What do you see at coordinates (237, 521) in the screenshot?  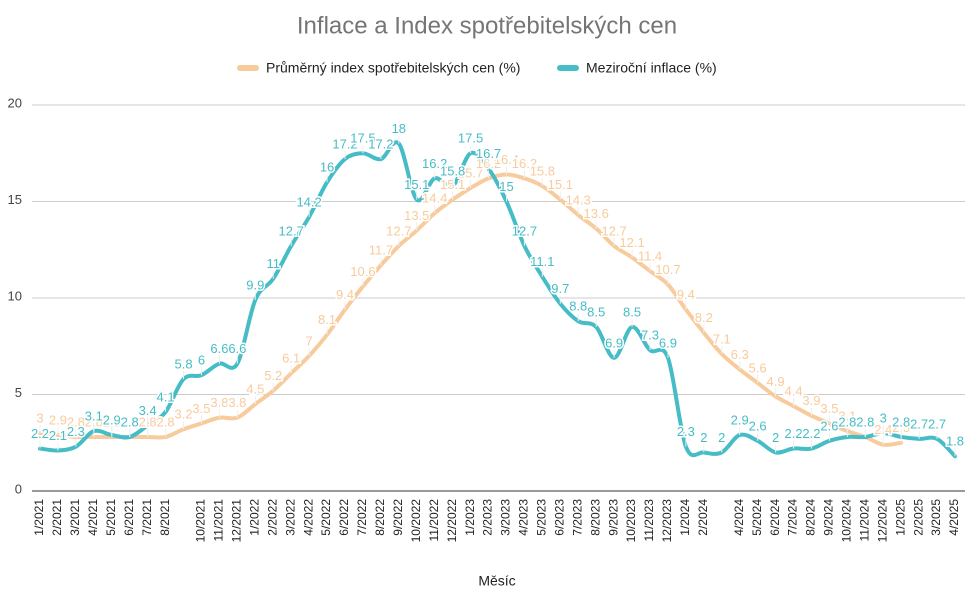 I see `x-tick-label: 12/2021` at bounding box center [237, 521].